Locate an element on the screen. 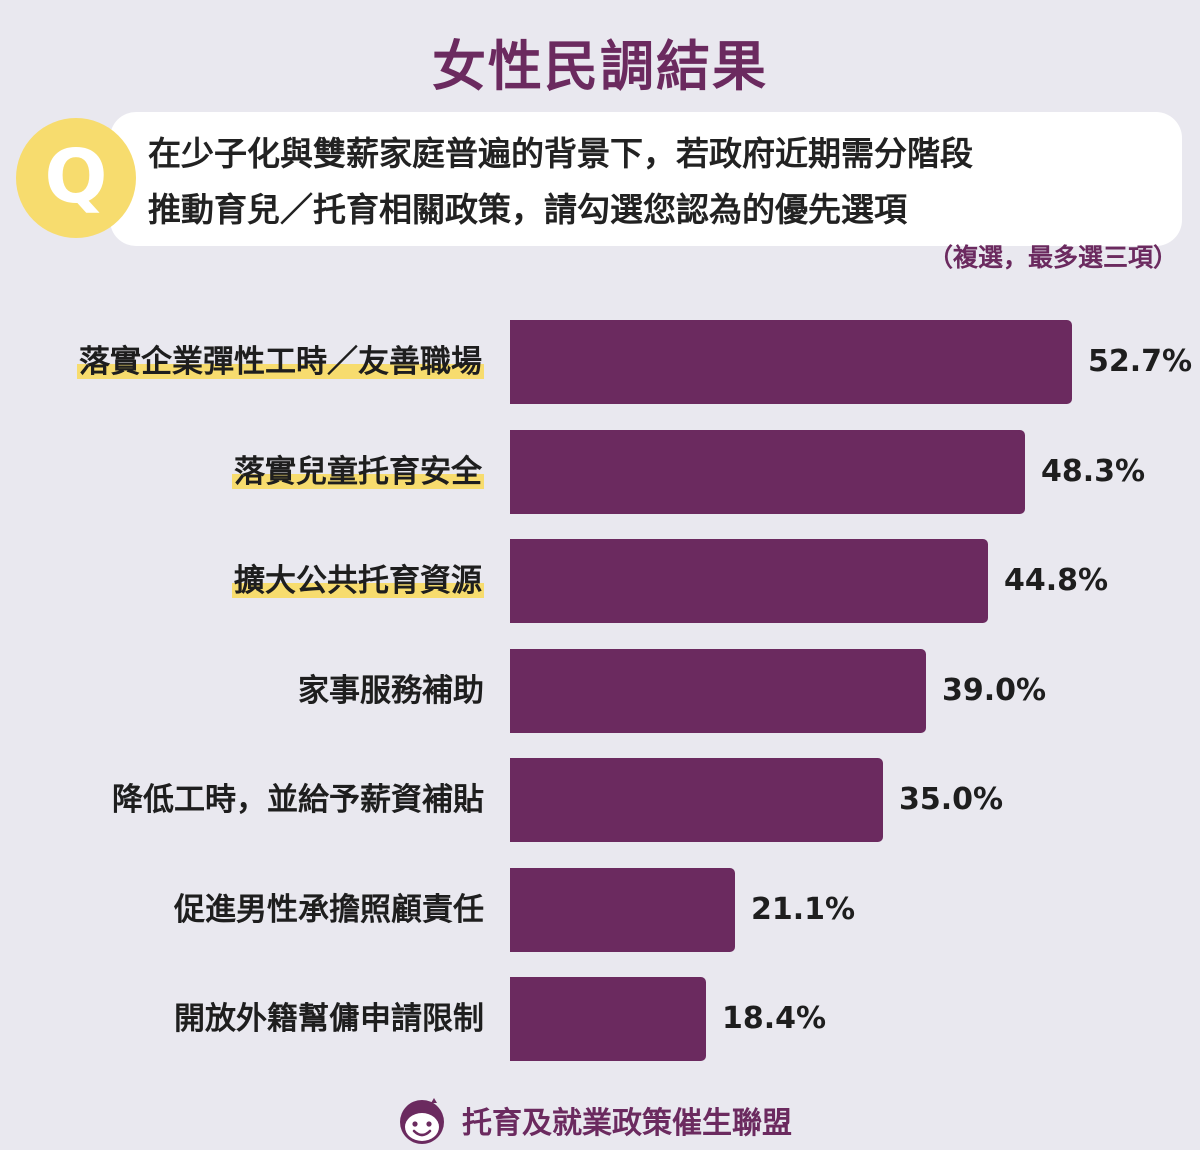 The image size is (1200, 1150). question-badge: Q is located at coordinates (76, 178).